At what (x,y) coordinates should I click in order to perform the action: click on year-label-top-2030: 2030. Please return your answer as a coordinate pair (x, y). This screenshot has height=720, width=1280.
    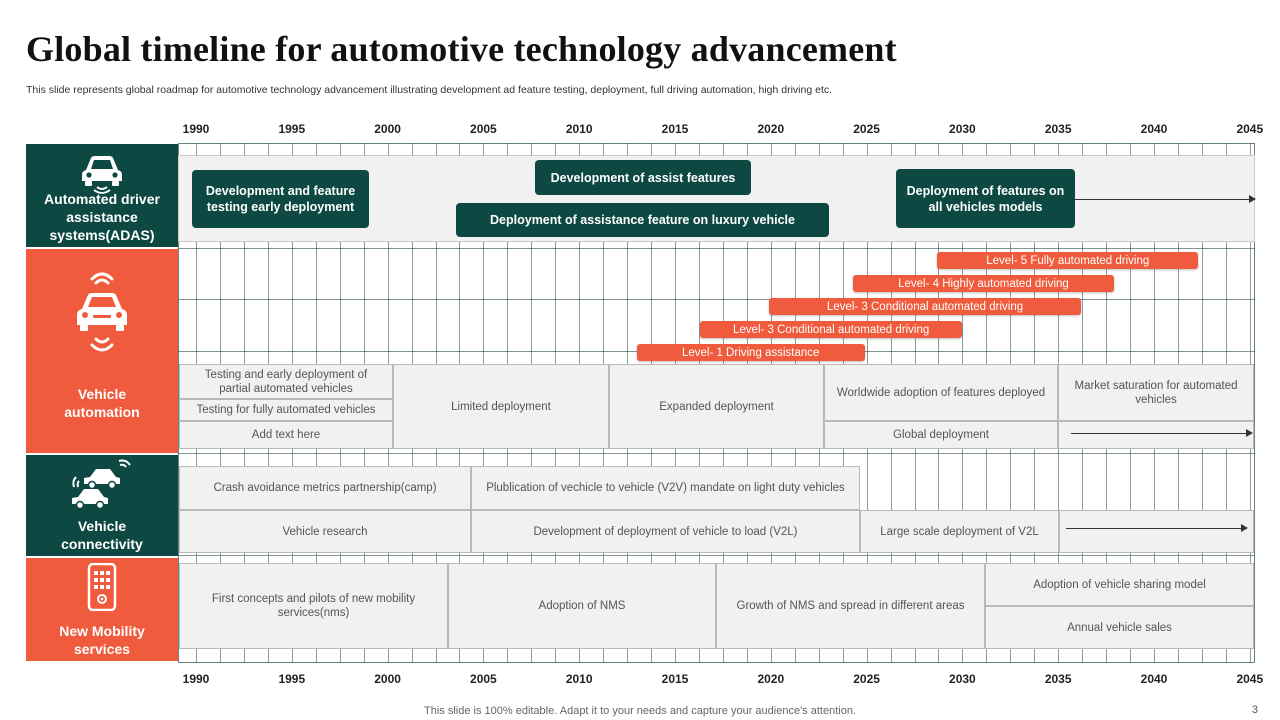
    Looking at the image, I should click on (962, 129).